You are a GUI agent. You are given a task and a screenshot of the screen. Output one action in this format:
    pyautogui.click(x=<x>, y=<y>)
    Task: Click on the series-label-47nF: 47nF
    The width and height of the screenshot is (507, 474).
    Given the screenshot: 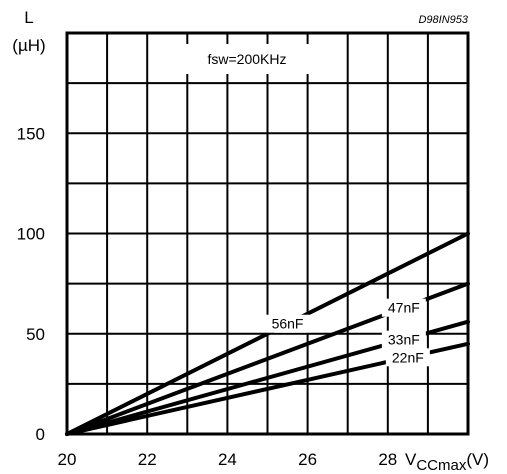 What is the action you would take?
    pyautogui.click(x=404, y=308)
    